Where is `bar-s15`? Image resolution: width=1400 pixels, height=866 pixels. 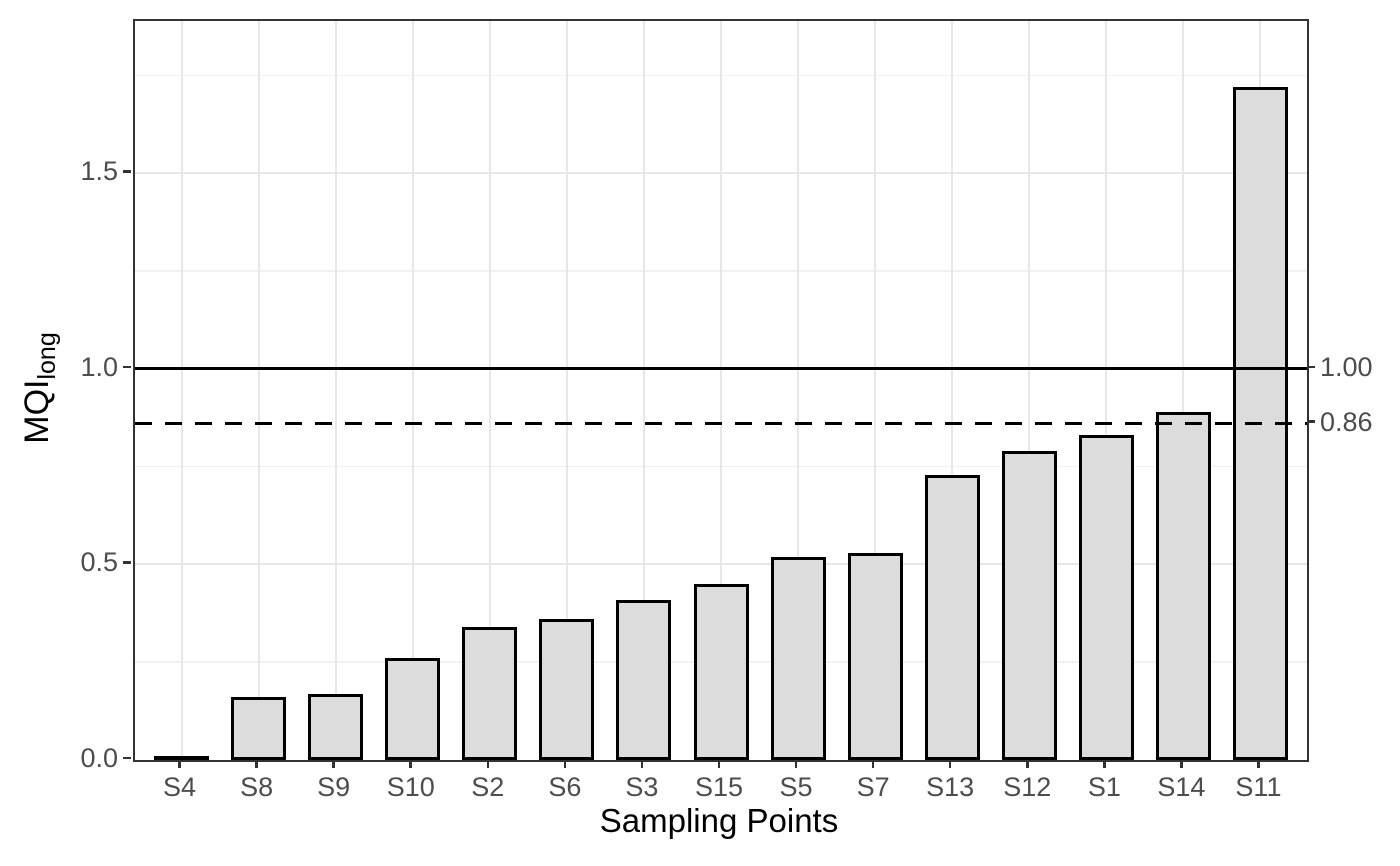
bar-s15 is located at coordinates (721, 672).